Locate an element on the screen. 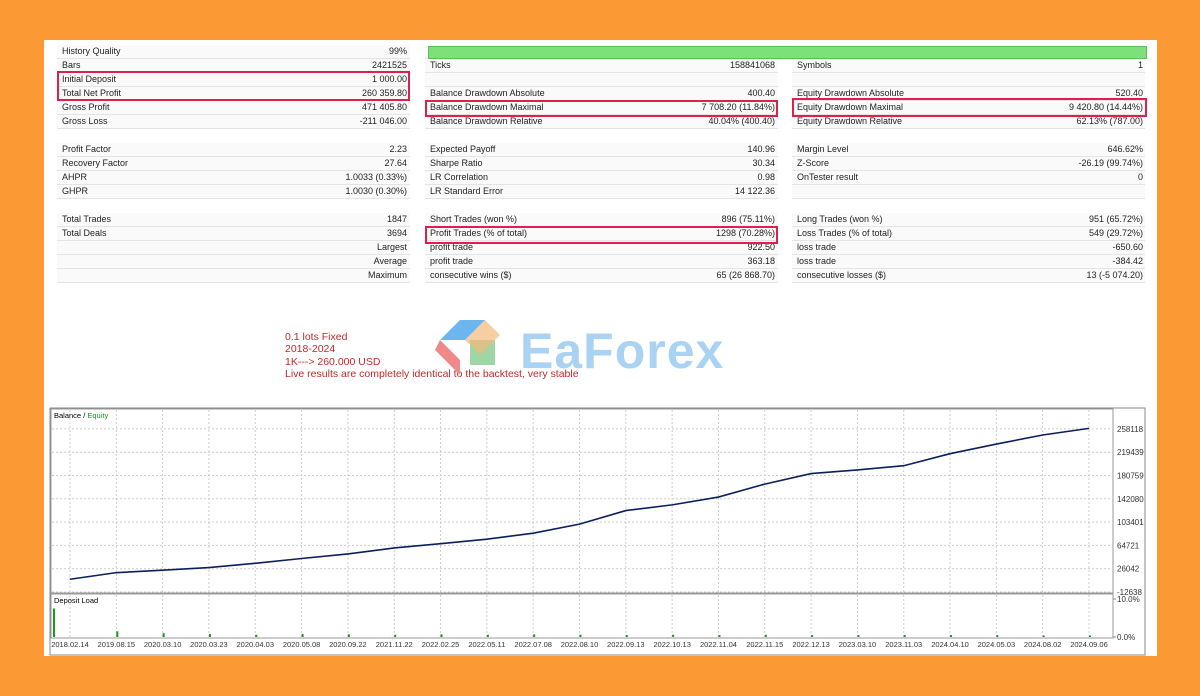  stat-label: Loss Trades (% of total) is located at coordinates (845, 233).